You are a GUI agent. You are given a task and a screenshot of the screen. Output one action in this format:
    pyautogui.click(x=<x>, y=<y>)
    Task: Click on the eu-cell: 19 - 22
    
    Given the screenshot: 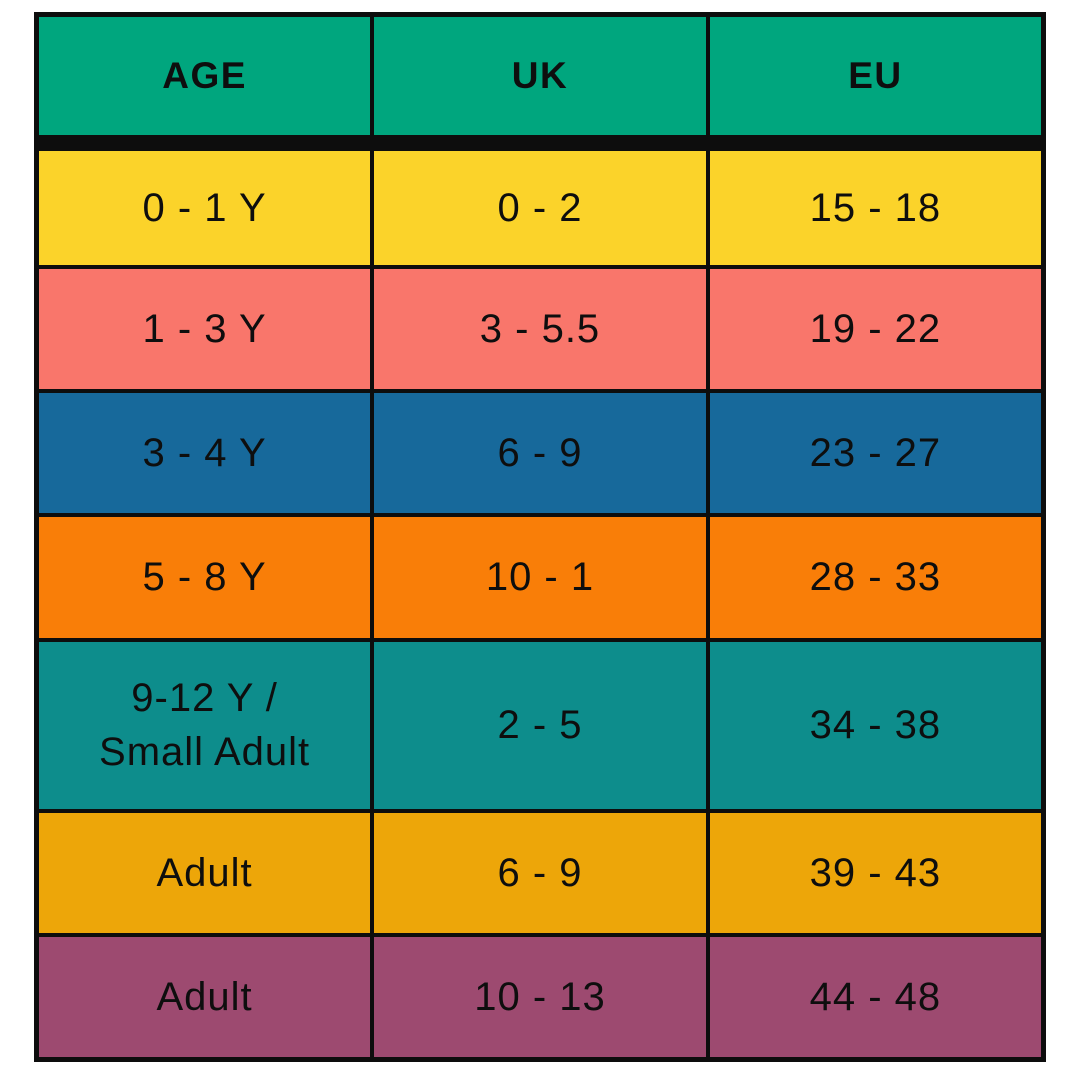 What is the action you would take?
    pyautogui.click(x=875, y=329)
    